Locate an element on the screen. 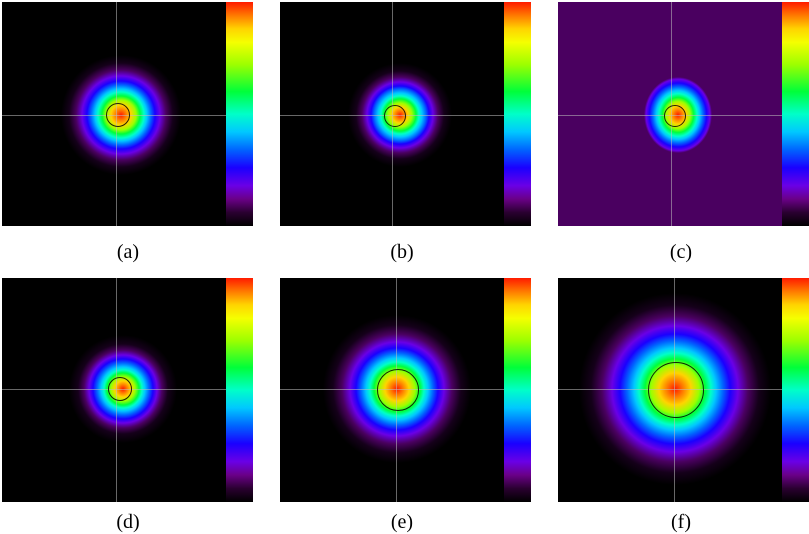 The image size is (809, 534). panel-label: (e) is located at coordinates (402, 522).